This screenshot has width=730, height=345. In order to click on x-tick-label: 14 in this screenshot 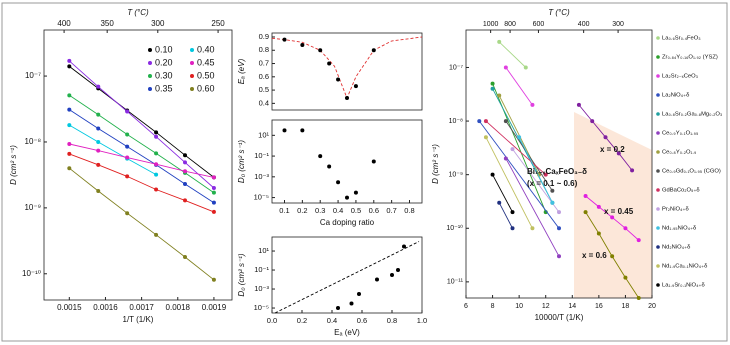, I will do `click(572, 306)`.